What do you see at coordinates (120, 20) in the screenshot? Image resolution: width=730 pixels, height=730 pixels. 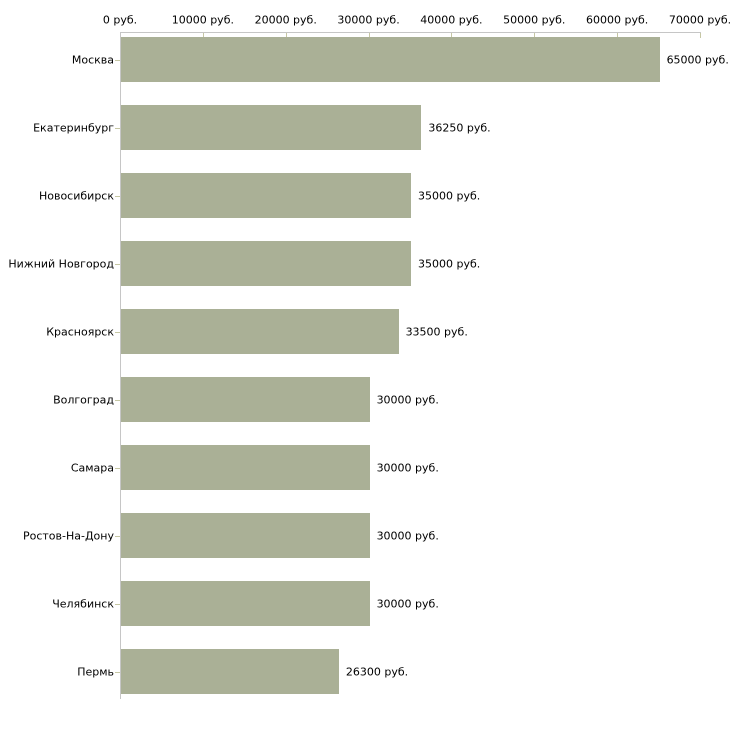 I see `x-tick-label: 0 руб.` at bounding box center [120, 20].